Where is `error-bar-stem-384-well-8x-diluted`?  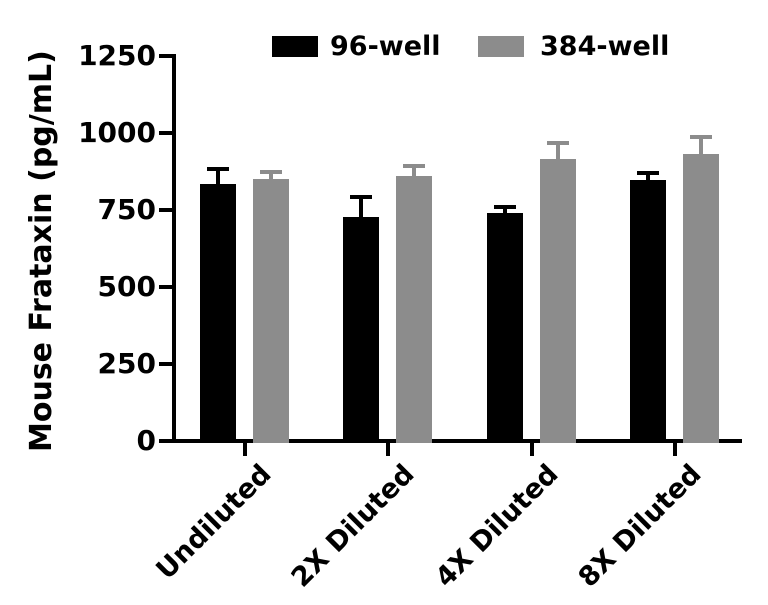
error-bar-stem-384-well-8x-diluted is located at coordinates (701, 146).